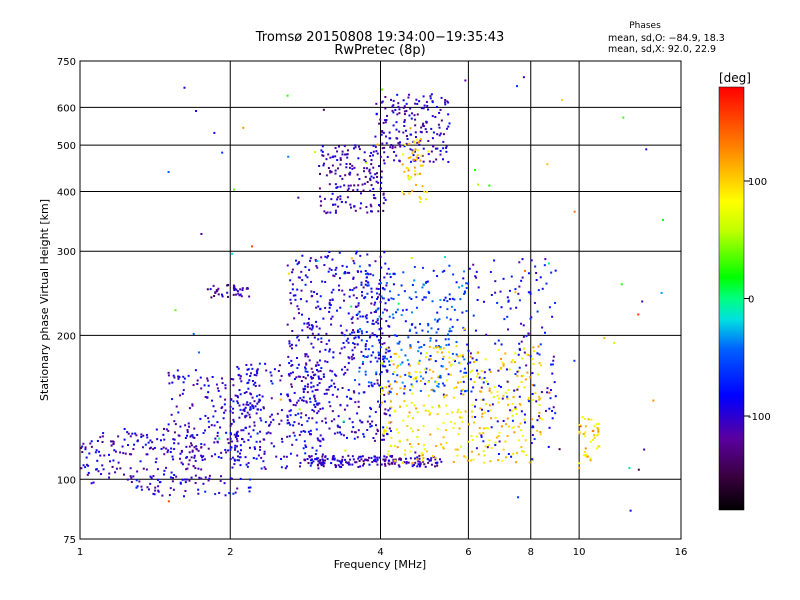  I want to click on y-axis-label: Stationary phase Virtual Height [km], so click(44, 300).